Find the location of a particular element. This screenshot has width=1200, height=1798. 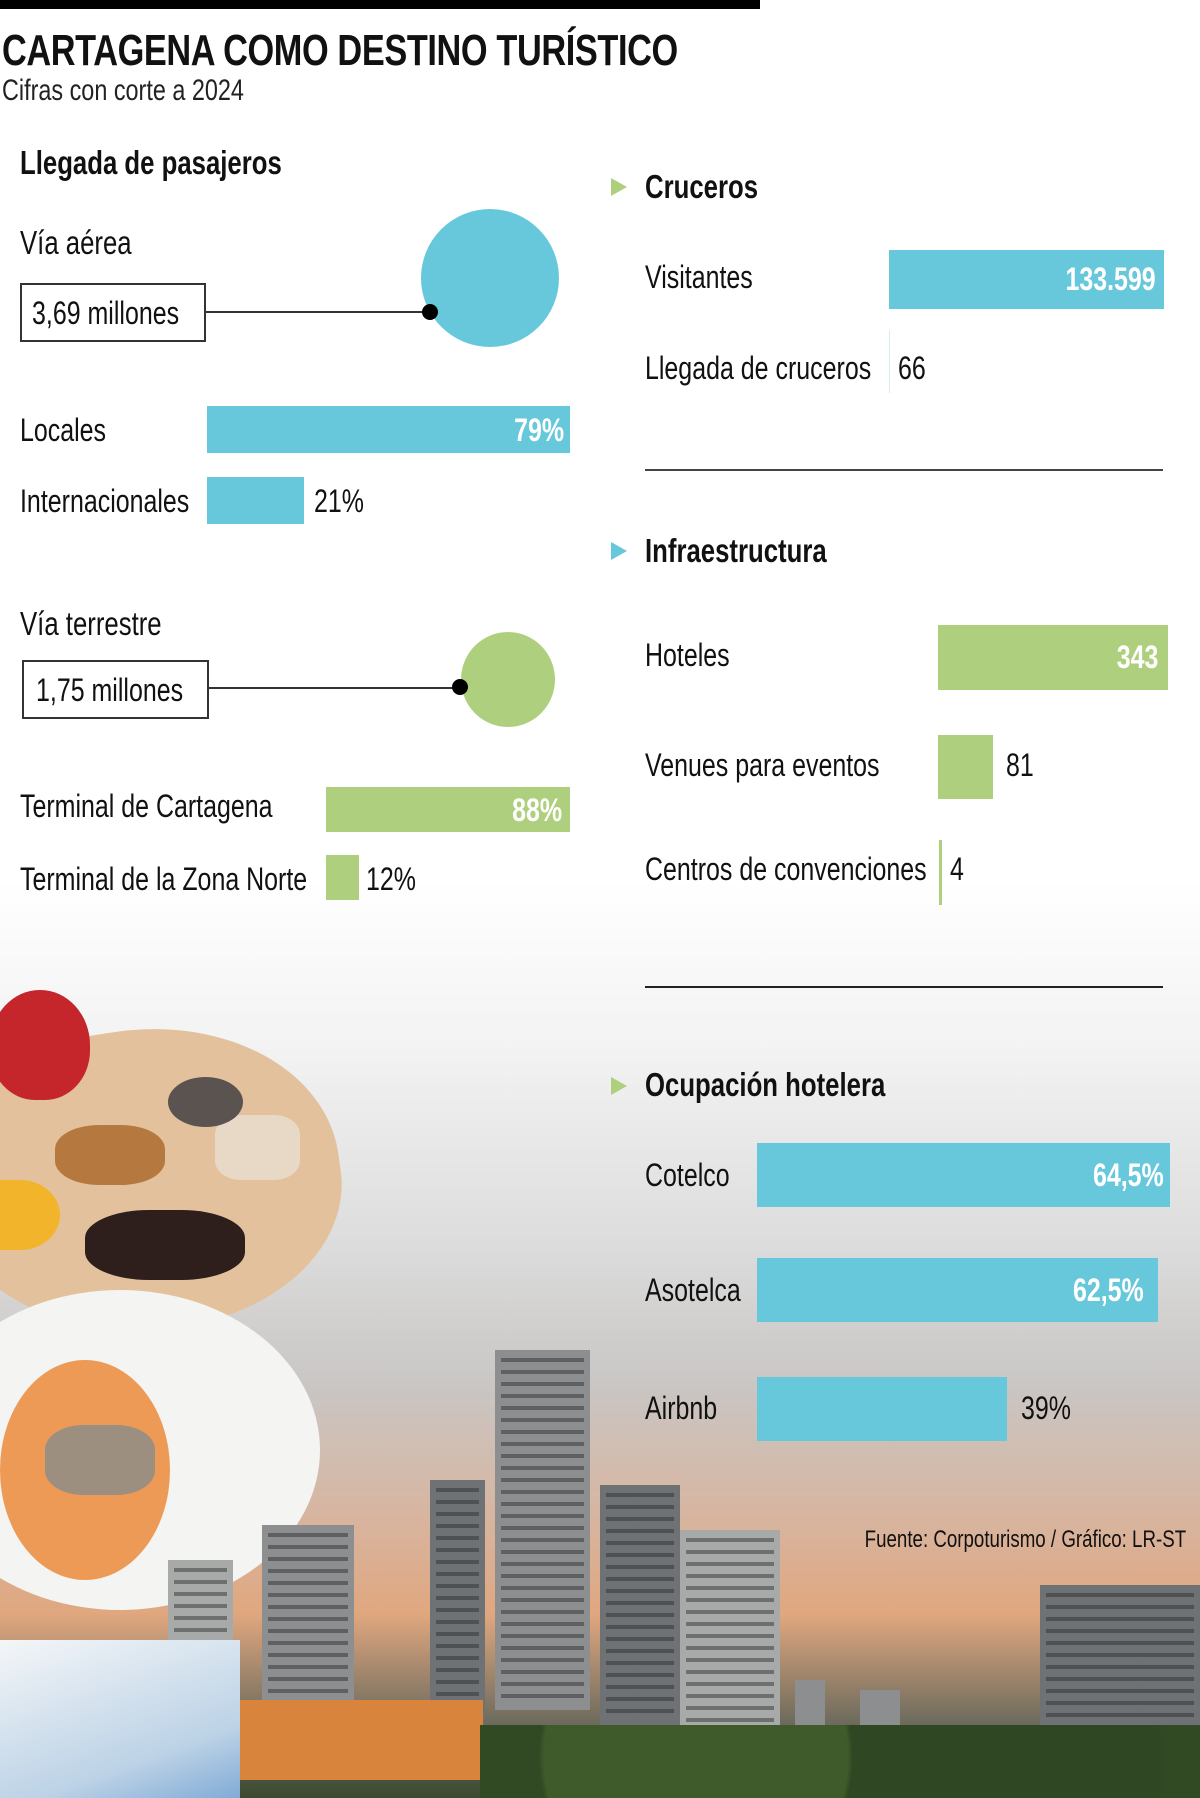

subsection-title-text: Vía terrestre is located at coordinates (91, 623).